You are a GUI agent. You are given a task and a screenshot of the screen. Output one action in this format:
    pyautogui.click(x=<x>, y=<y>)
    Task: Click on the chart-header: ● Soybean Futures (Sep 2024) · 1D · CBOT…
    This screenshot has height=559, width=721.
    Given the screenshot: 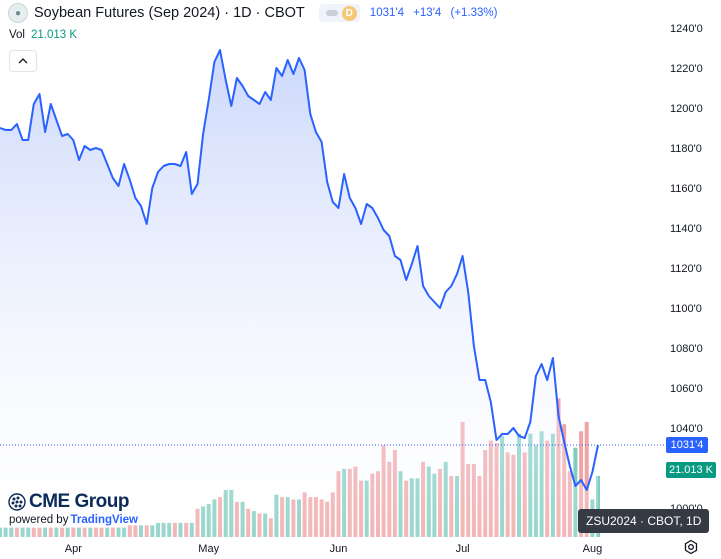 What is the action you would take?
    pyautogui.click(x=251, y=13)
    